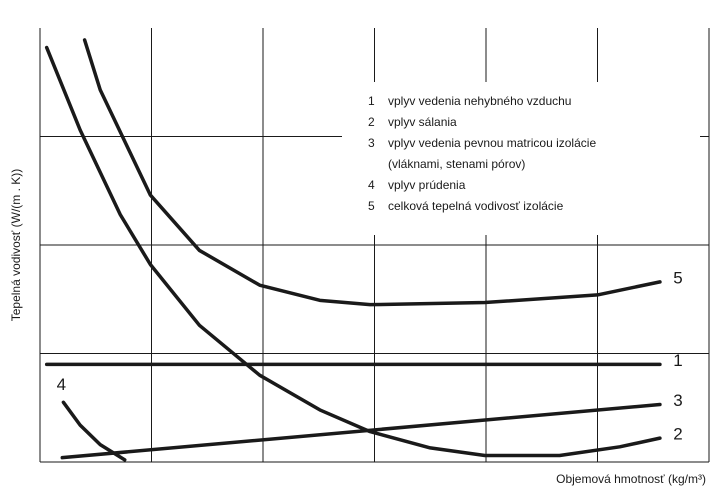 The height and width of the screenshot is (498, 714). I want to click on legend-text: celková tepelná vodivosť izolácie, so click(476, 206).